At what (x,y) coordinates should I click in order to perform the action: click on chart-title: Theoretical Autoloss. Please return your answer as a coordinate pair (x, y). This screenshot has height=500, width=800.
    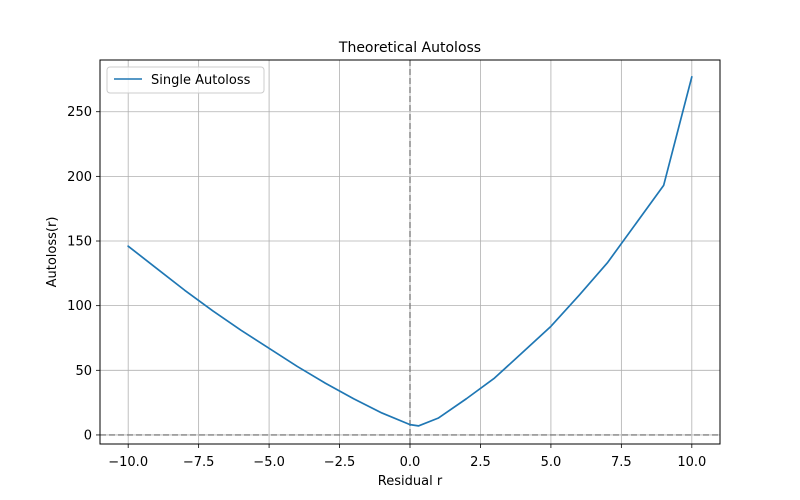
    Looking at the image, I should click on (409, 48).